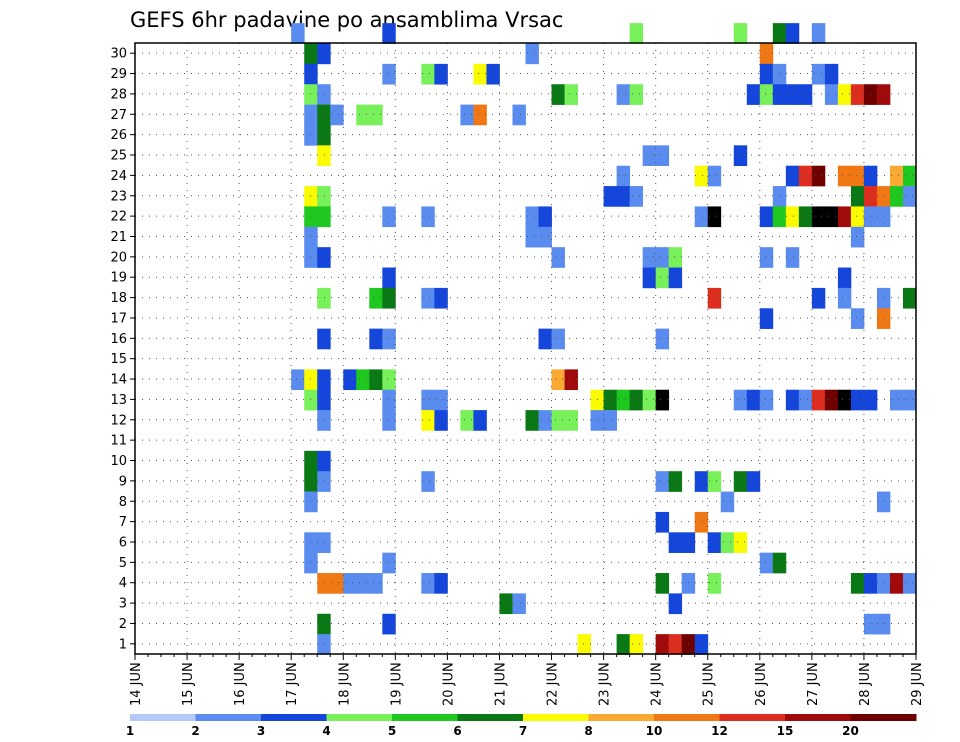 Image resolution: width=960 pixels, height=742 pixels. I want to click on y-tick-label: 5, so click(123, 563).